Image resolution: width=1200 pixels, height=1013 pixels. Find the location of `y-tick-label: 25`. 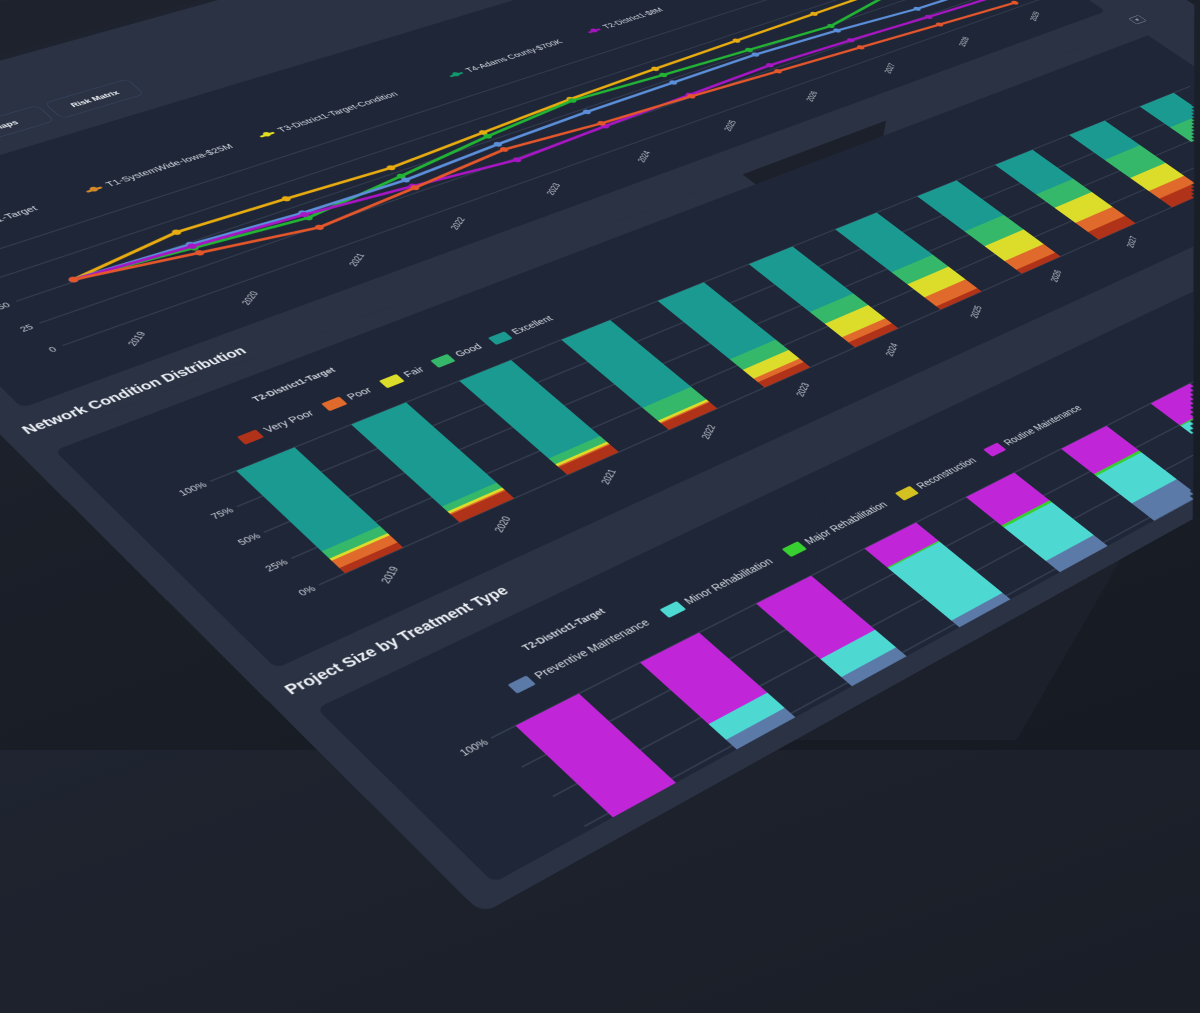

y-tick-label: 25 is located at coordinates (26, 328).